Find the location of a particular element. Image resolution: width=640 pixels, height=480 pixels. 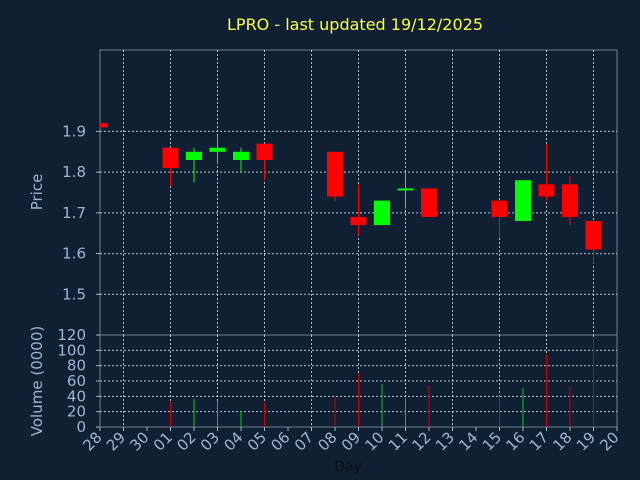

x-tick-label: 13 is located at coordinates (445, 441).